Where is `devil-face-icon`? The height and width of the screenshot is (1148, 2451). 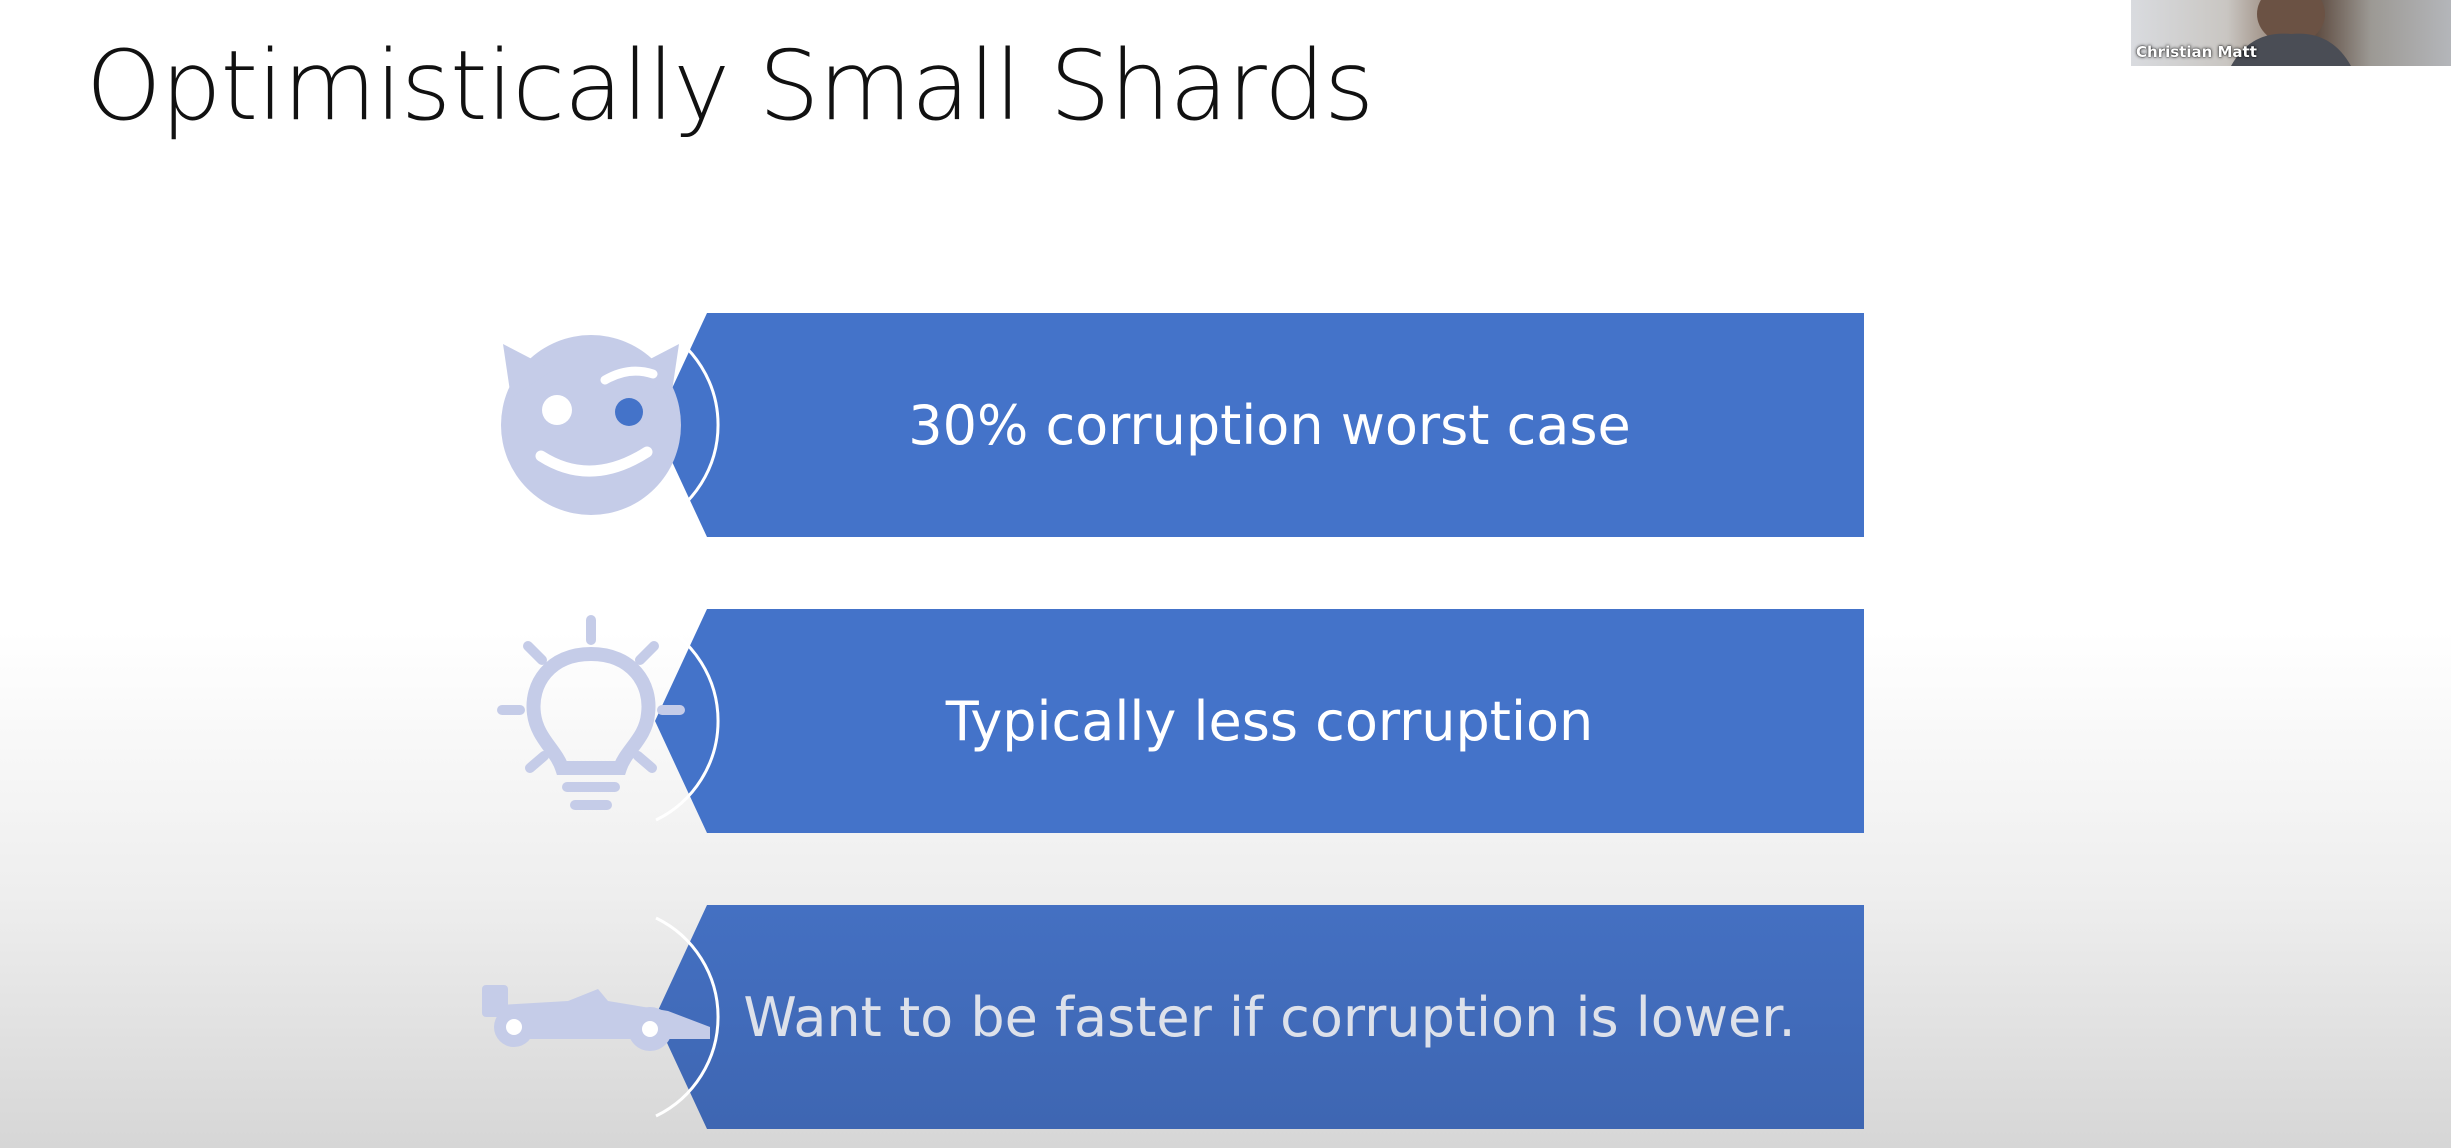
devil-face-icon is located at coordinates (591, 425).